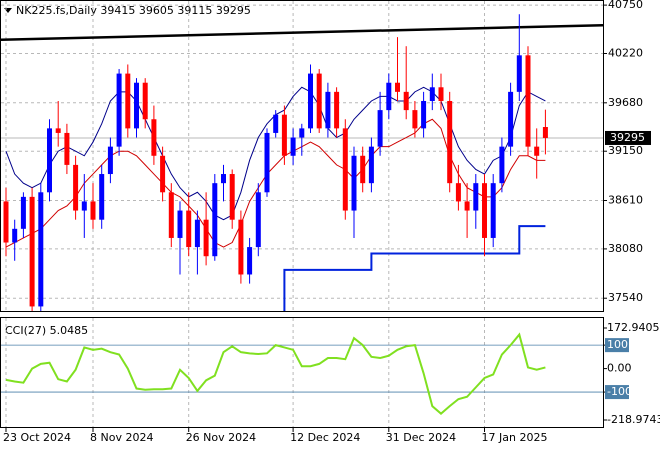 This screenshot has width=660, height=450. I want to click on cci-y-tick-label: 100, so click(617, 344).